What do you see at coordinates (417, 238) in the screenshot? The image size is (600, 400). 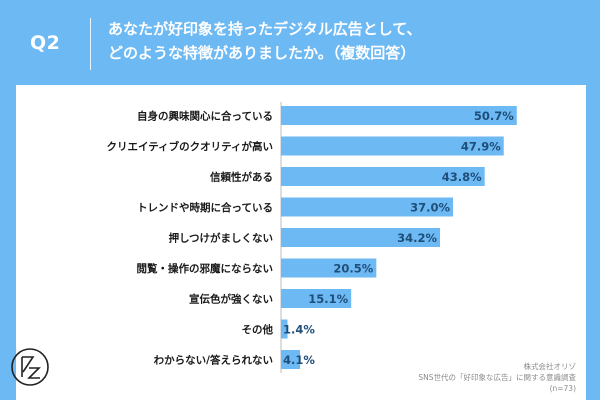 I see `value-label: 34.2%` at bounding box center [417, 238].